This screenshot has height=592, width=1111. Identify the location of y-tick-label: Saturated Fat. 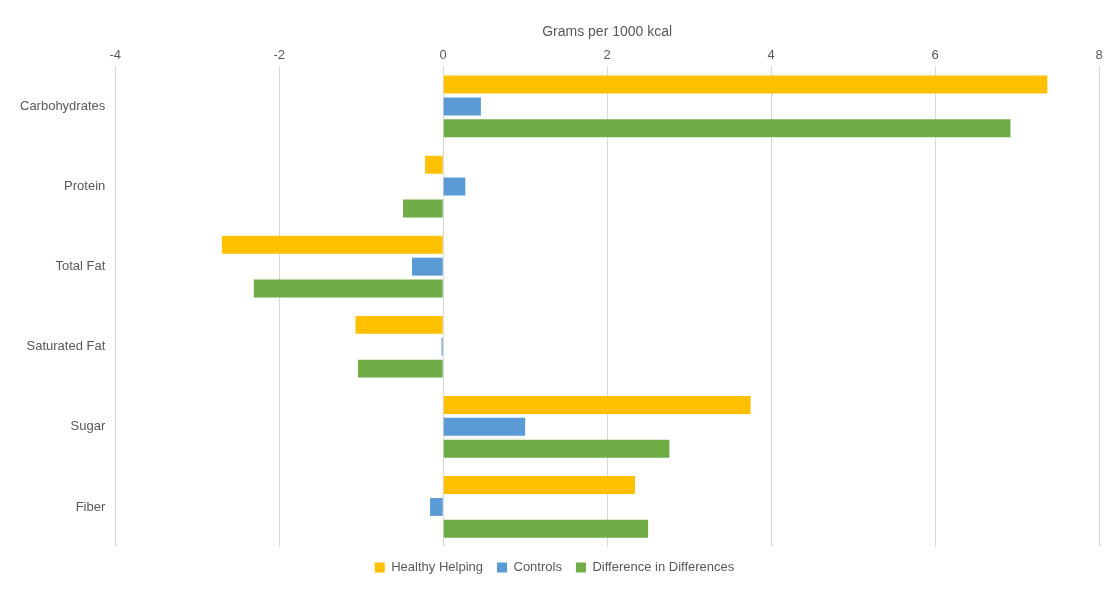
(66, 346).